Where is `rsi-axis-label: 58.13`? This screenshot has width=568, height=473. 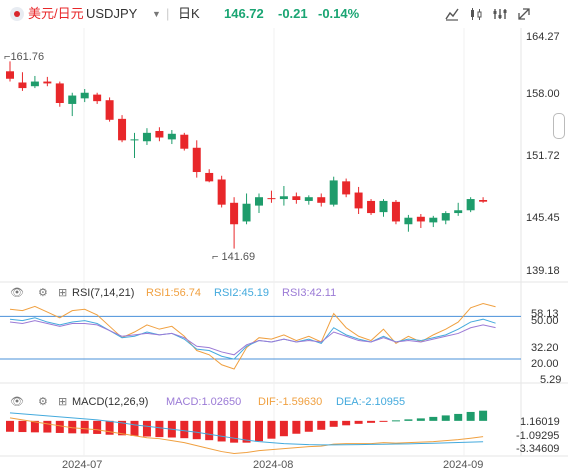
rsi-axis-label: 58.13 is located at coordinates (545, 314).